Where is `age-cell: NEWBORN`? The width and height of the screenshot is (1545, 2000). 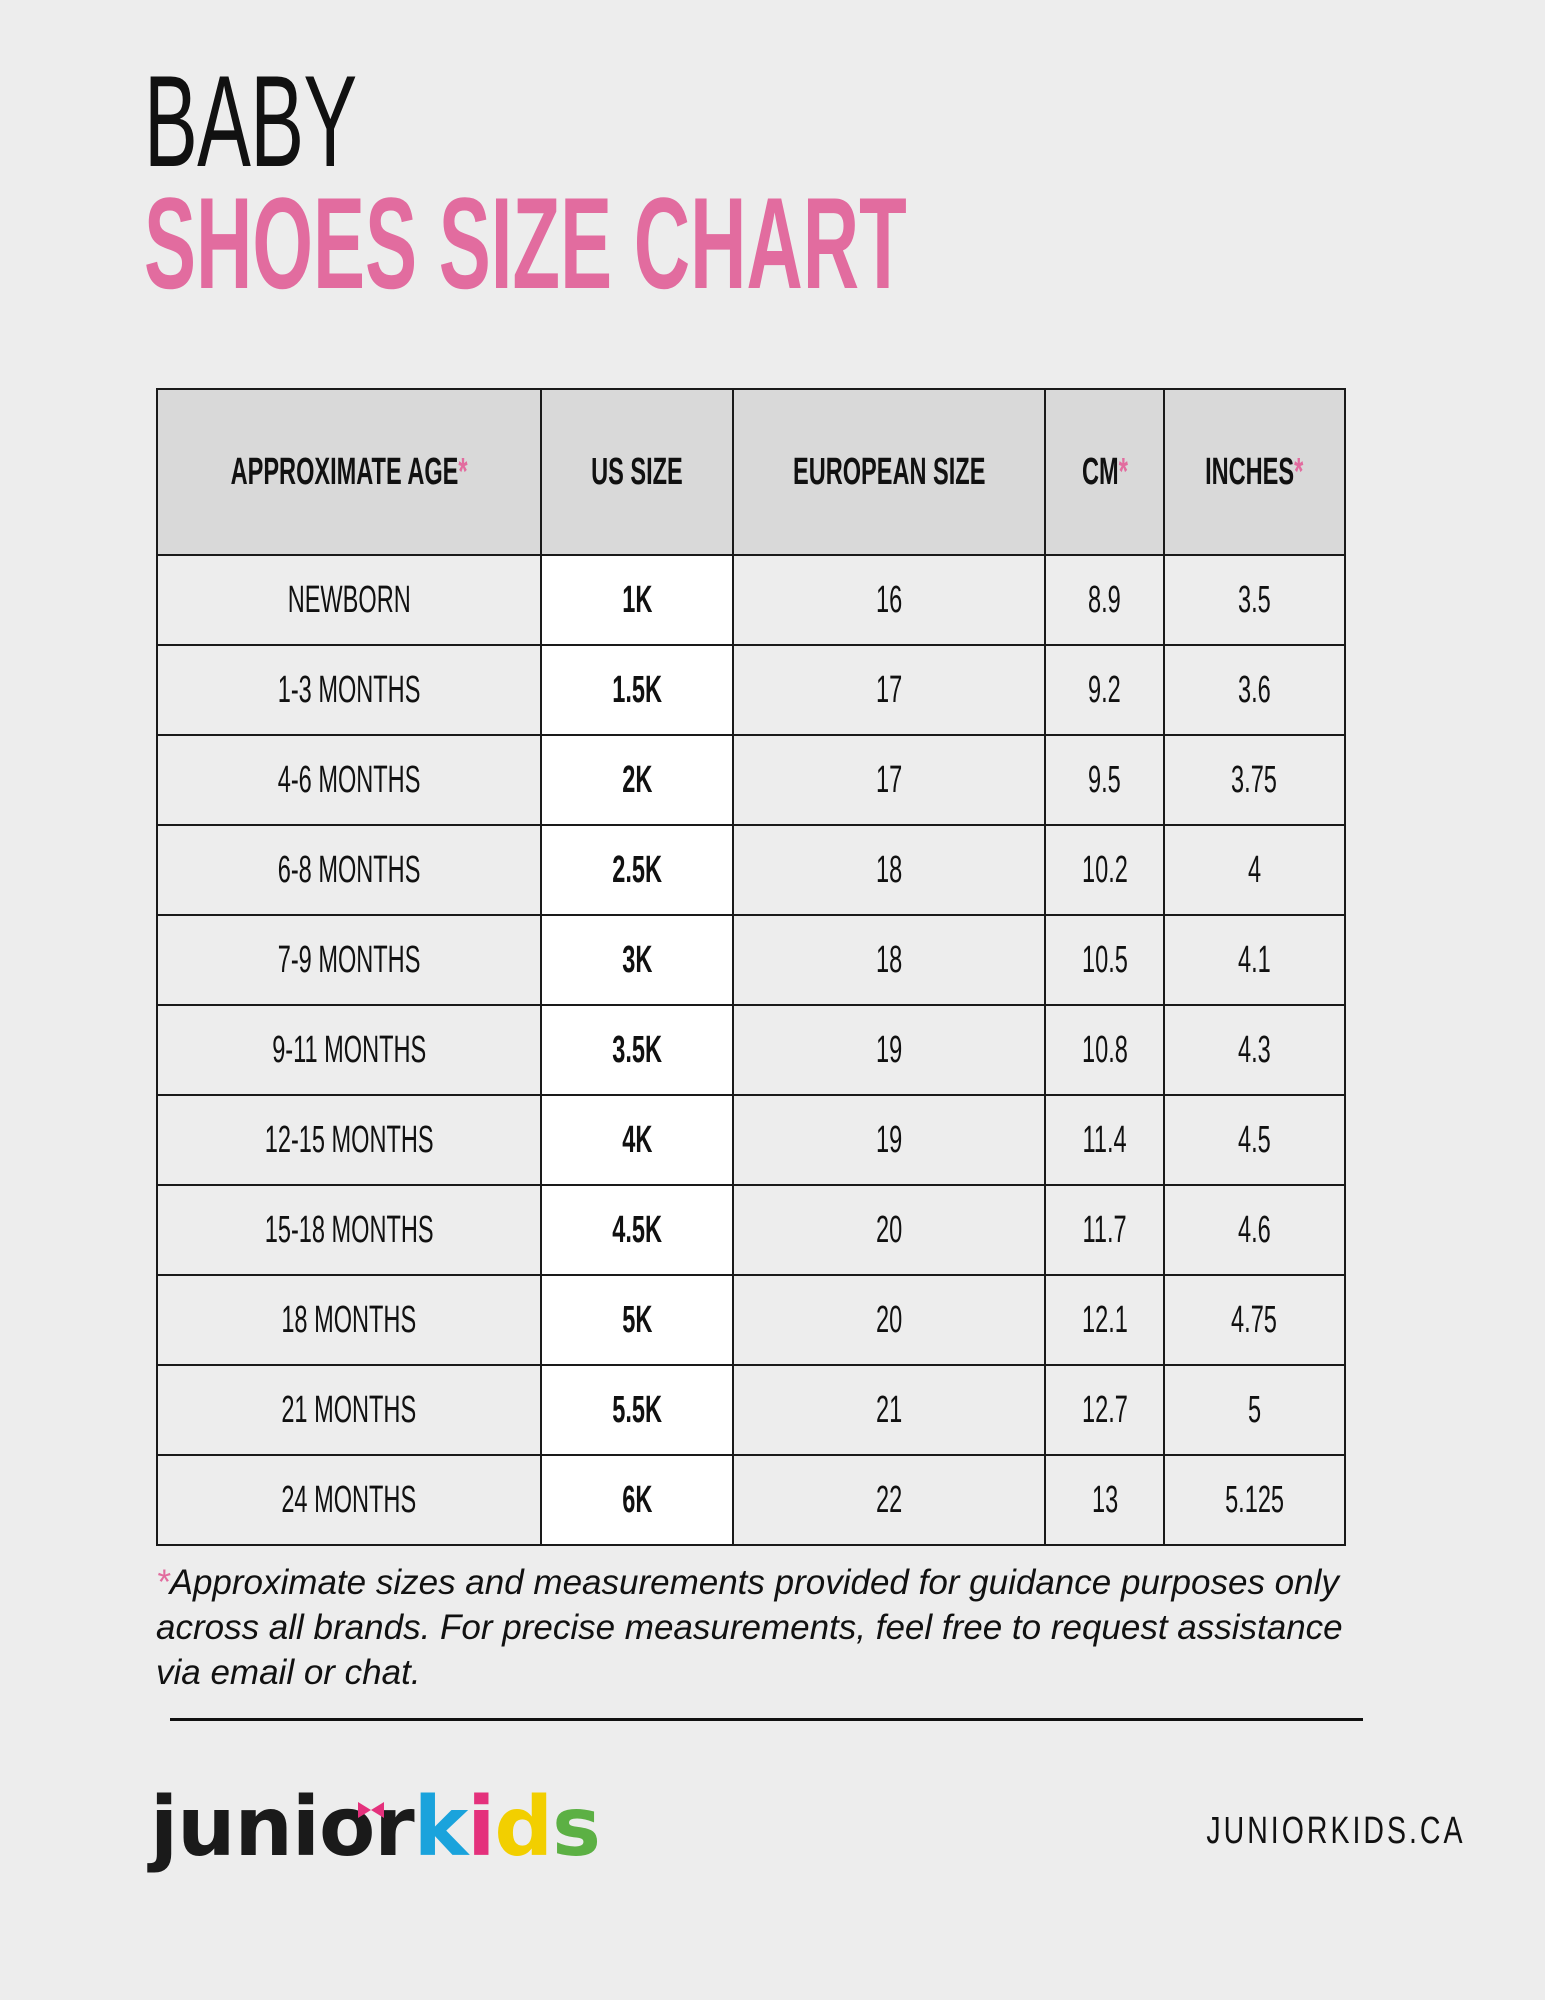
age-cell: NEWBORN is located at coordinates (349, 600).